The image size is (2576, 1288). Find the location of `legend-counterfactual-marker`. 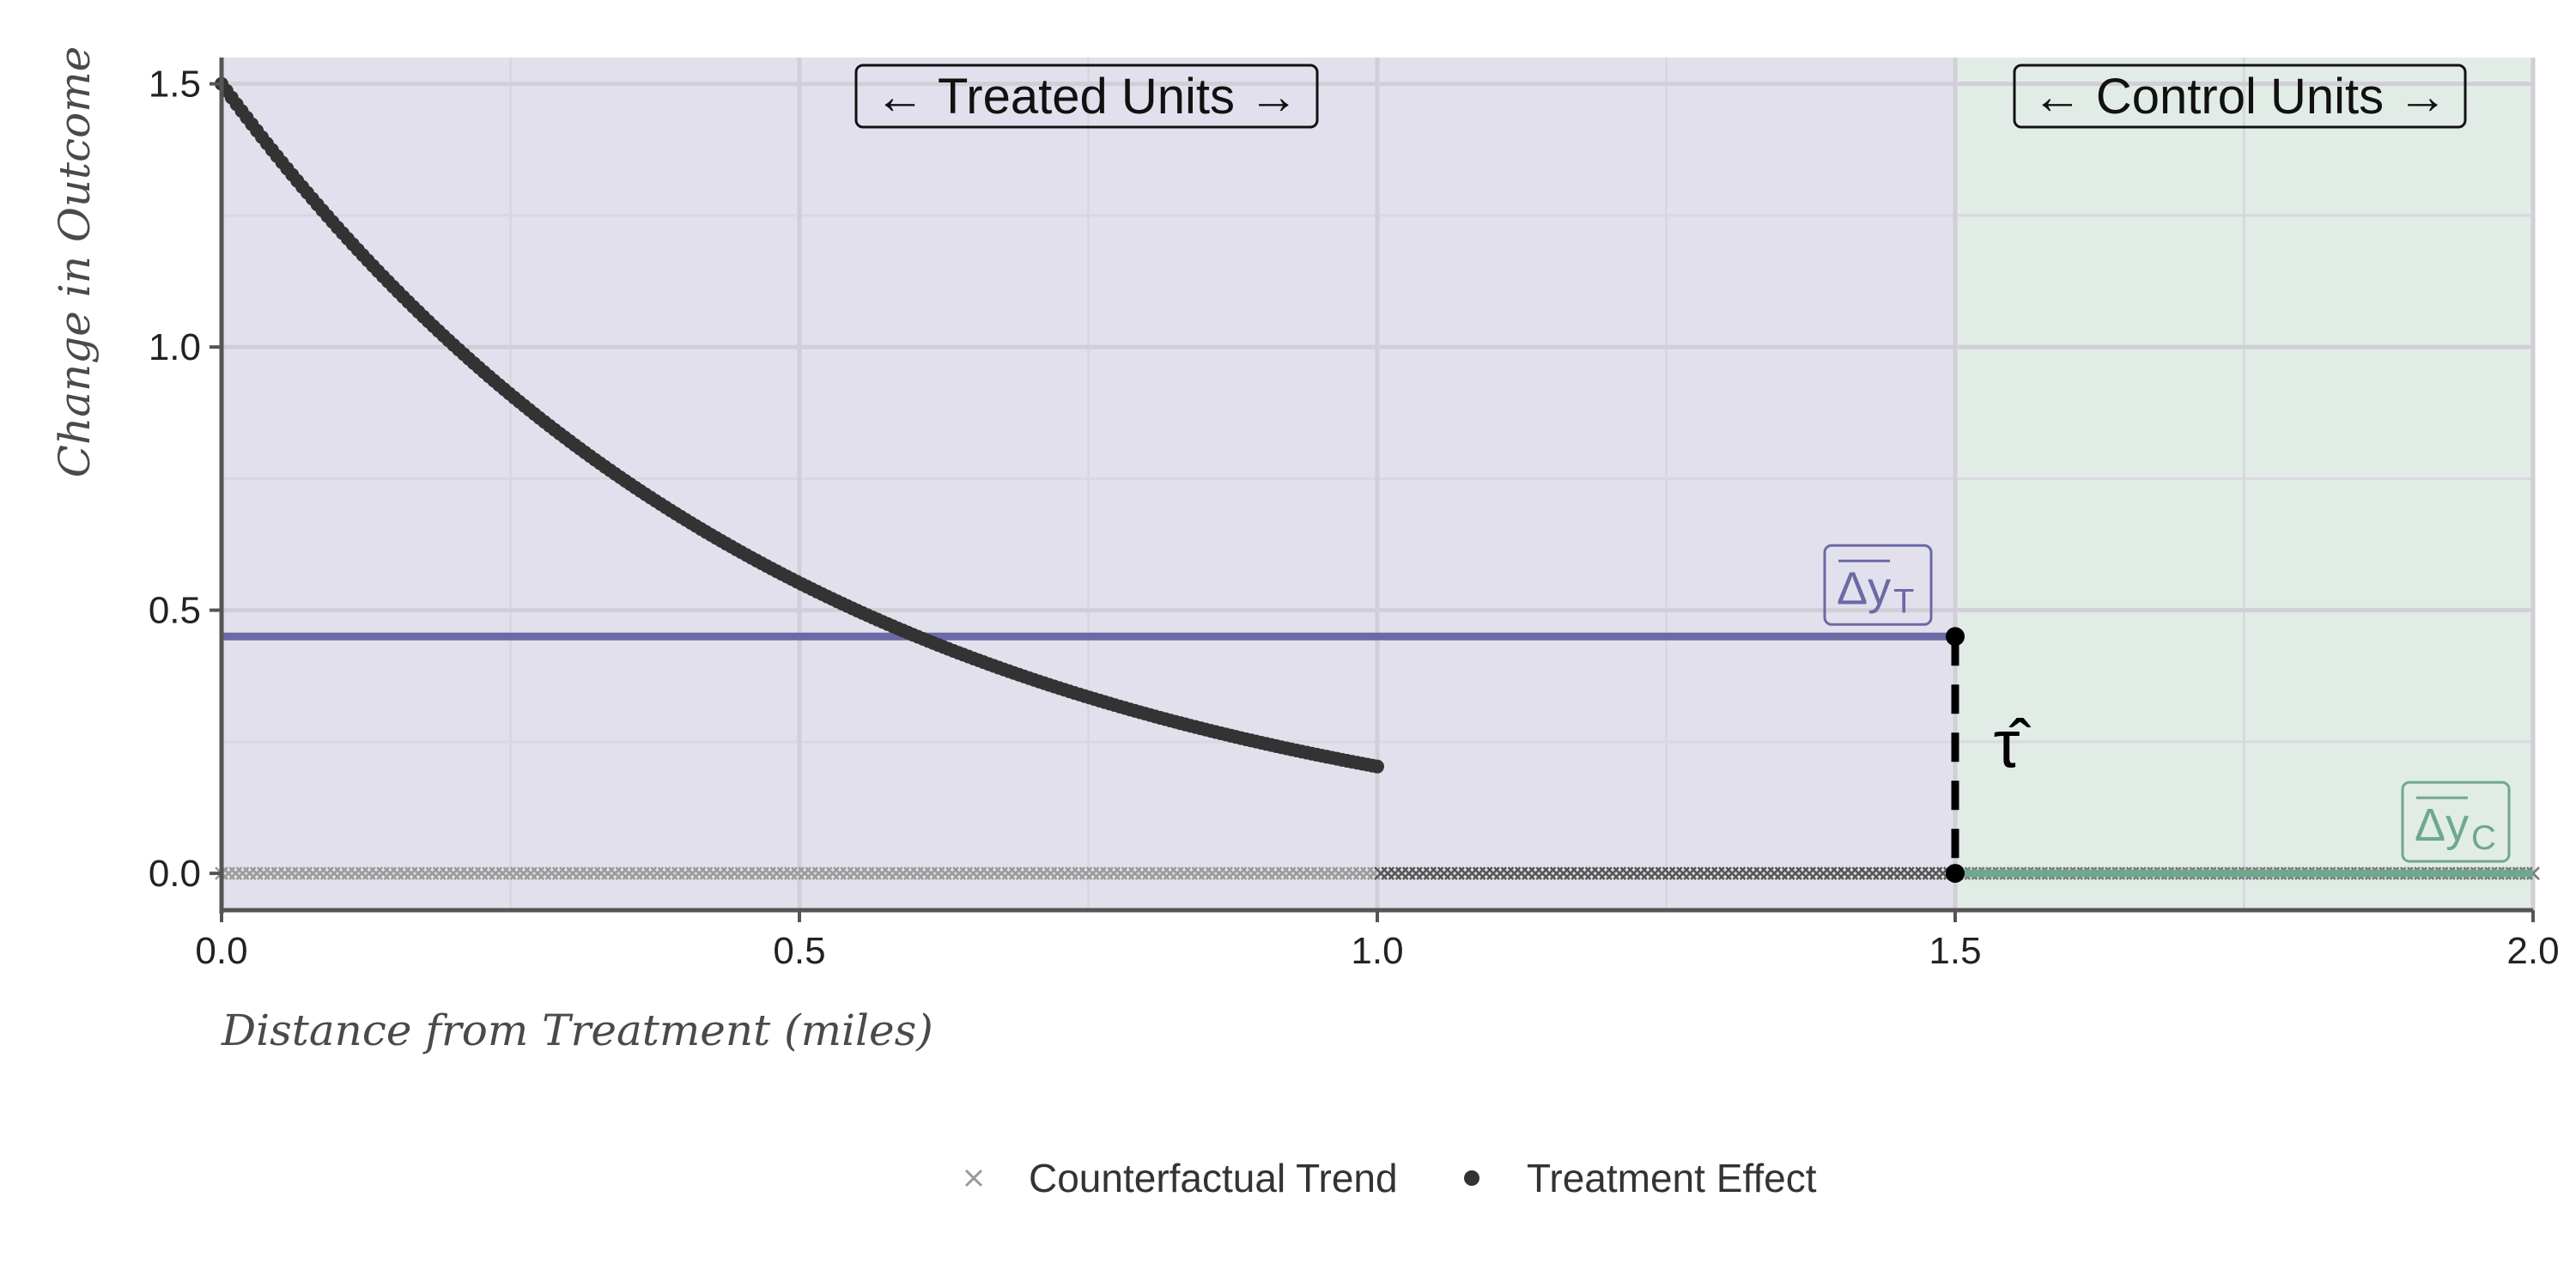

legend-counterfactual-marker is located at coordinates (973, 1178).